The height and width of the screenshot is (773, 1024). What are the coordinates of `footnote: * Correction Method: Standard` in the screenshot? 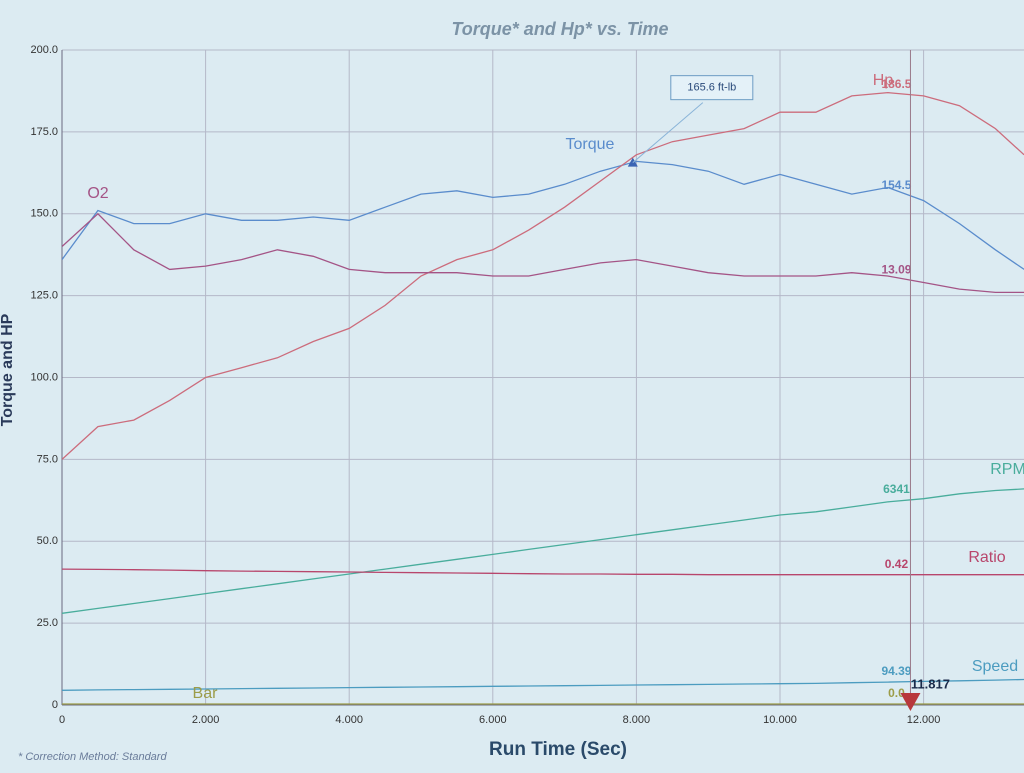 It's located at (92, 757).